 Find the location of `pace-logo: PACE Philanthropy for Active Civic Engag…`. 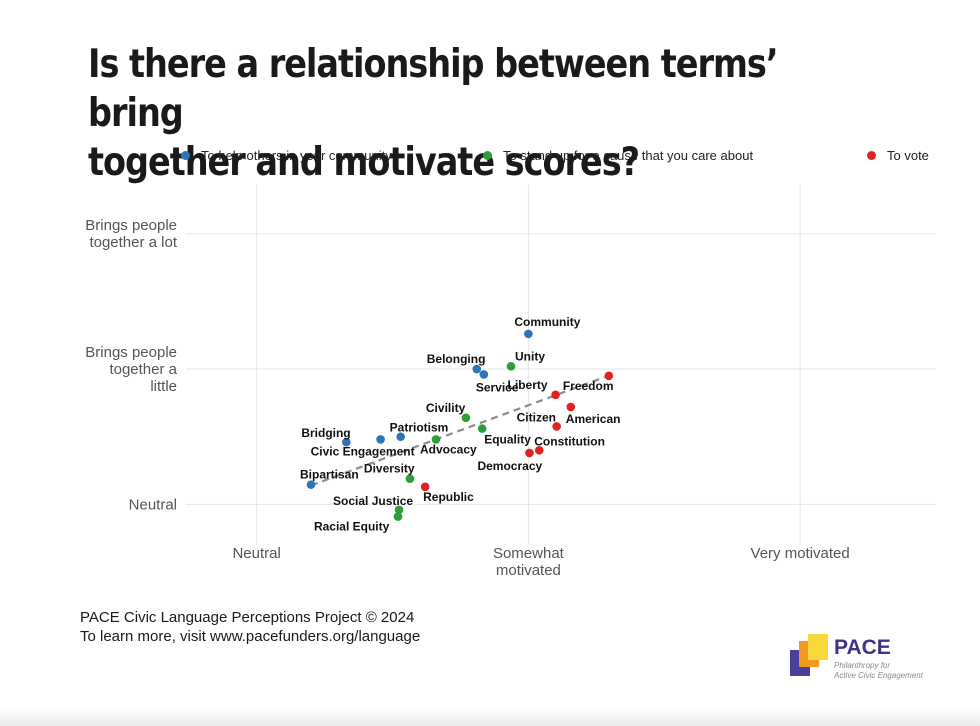

pace-logo: PACE Philanthropy for Active Civic Engag… is located at coordinates (865, 660).